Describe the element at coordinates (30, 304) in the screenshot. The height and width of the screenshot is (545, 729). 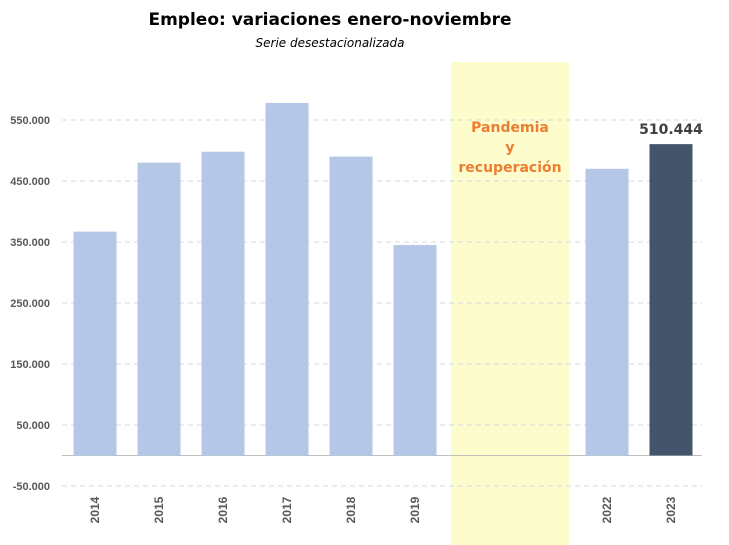
I see `y-tick-label: 250.000` at that location.